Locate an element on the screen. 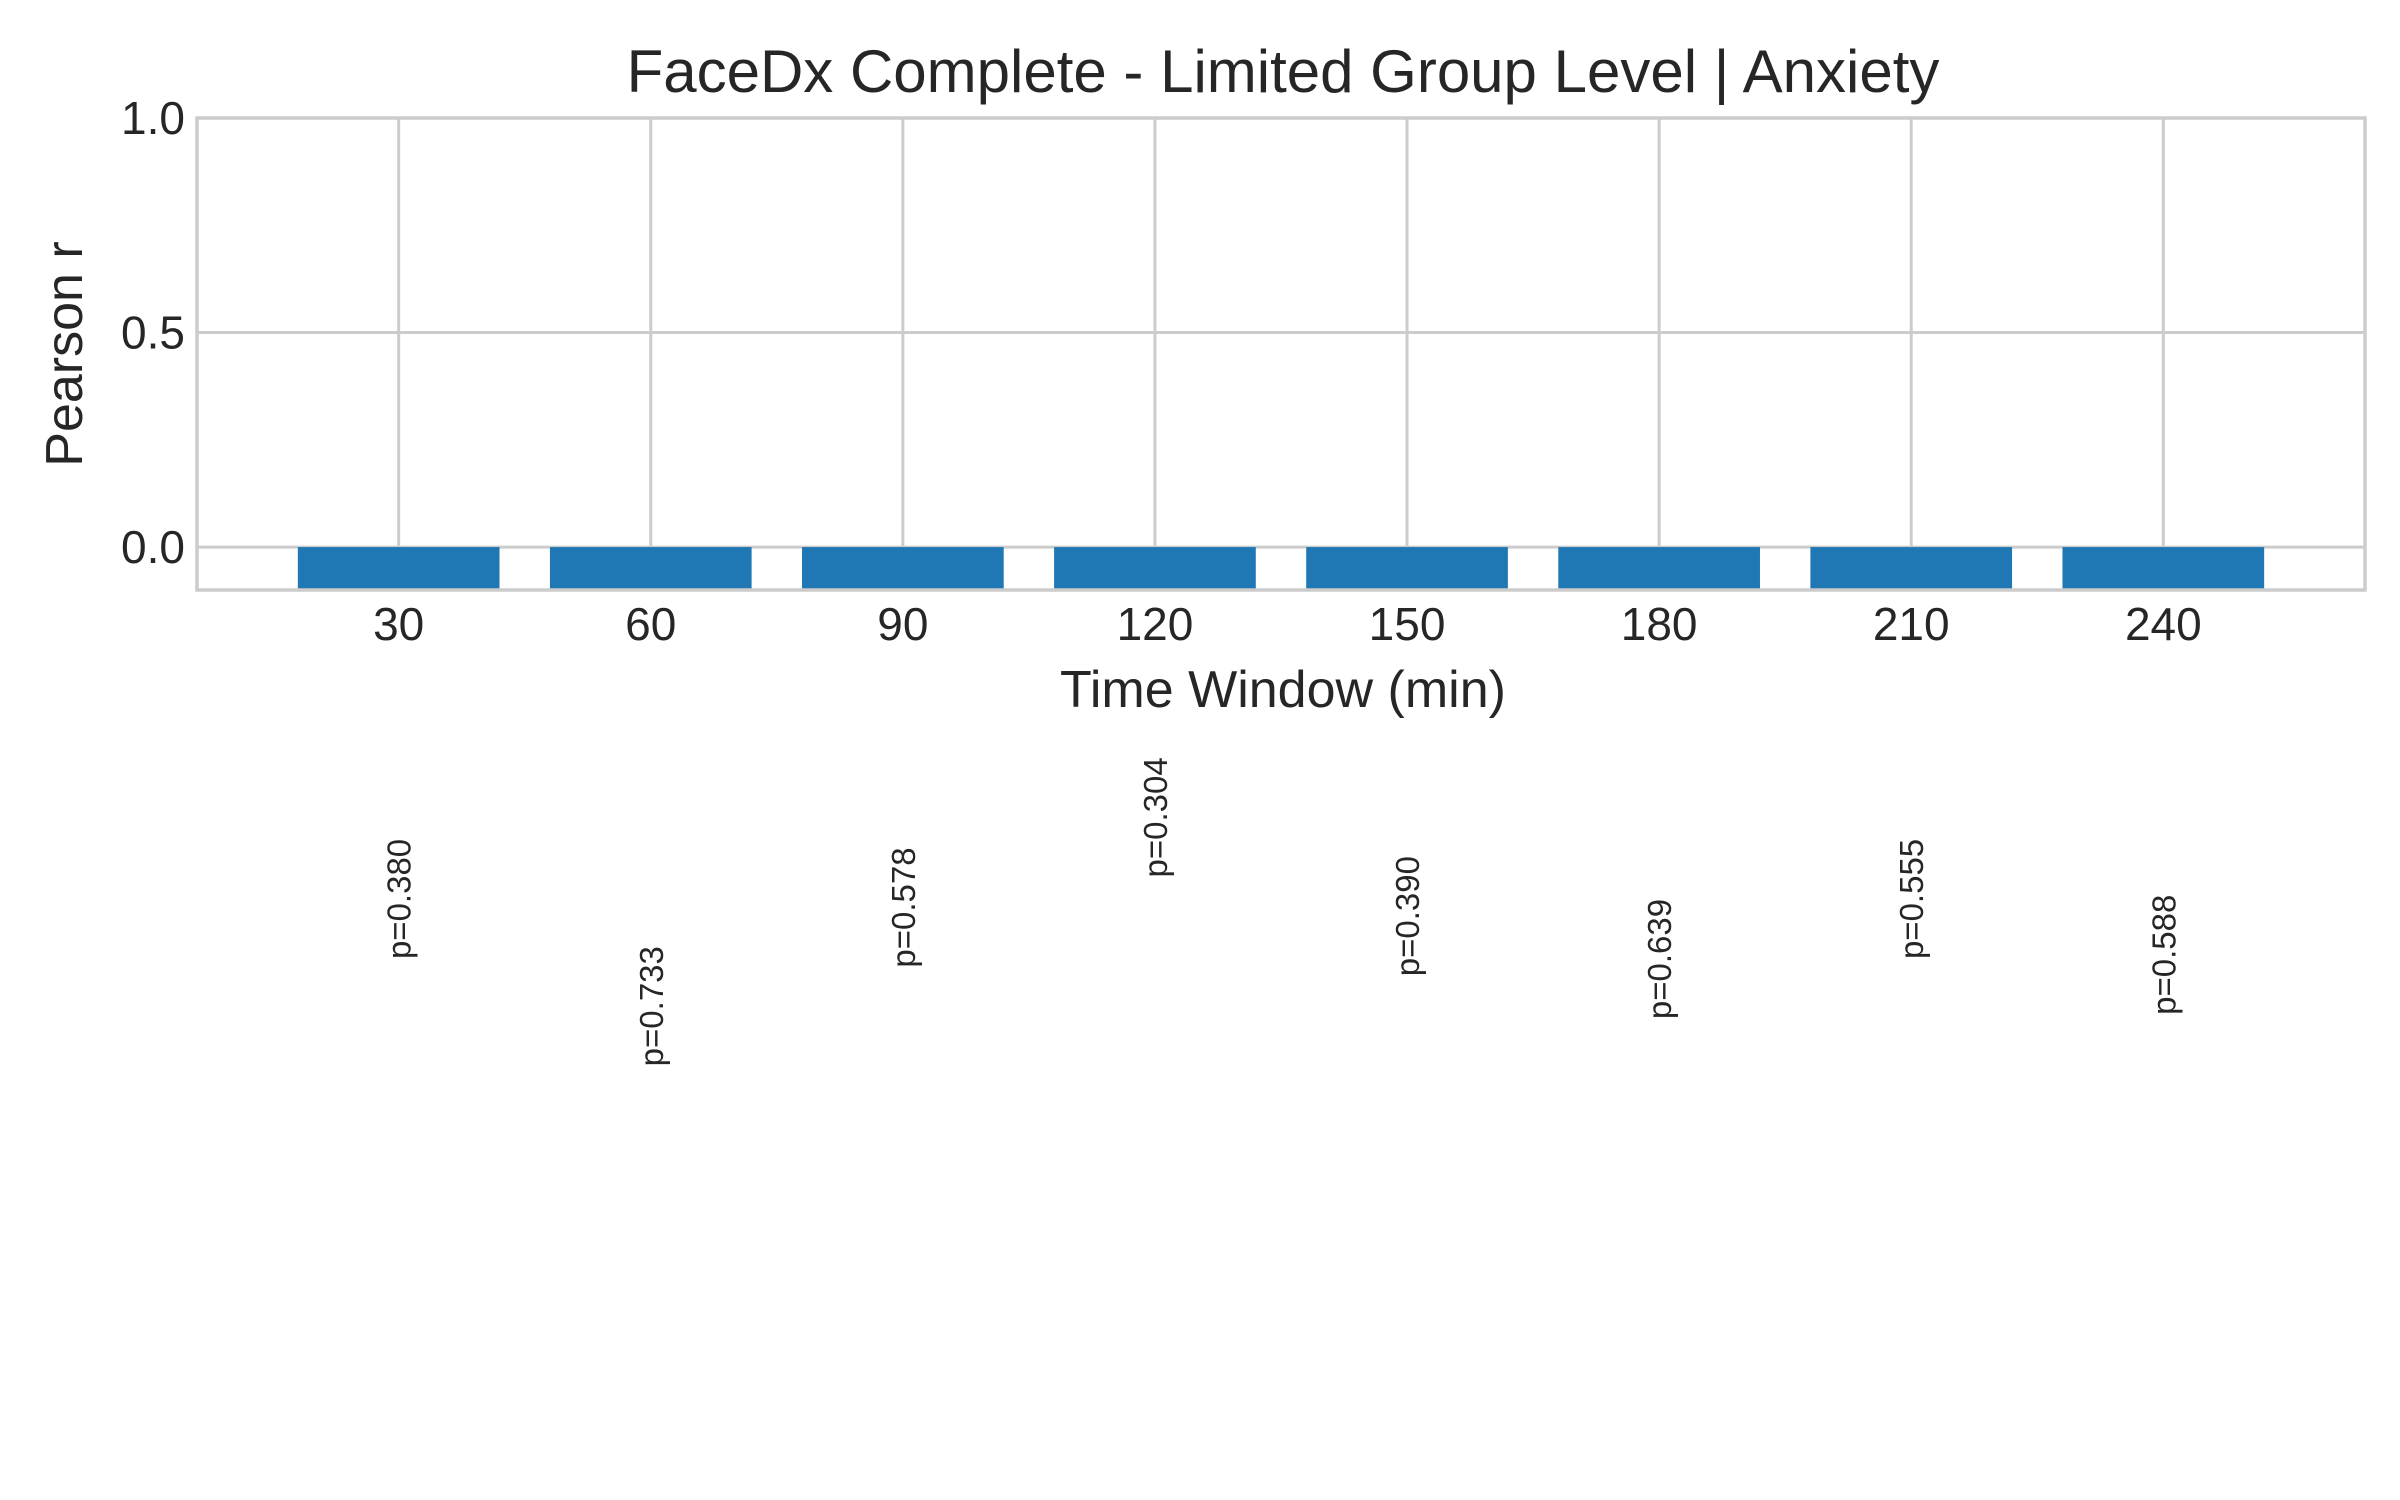 This screenshot has width=2400, height=1500. x-tick-label: 180 is located at coordinates (1659, 624).